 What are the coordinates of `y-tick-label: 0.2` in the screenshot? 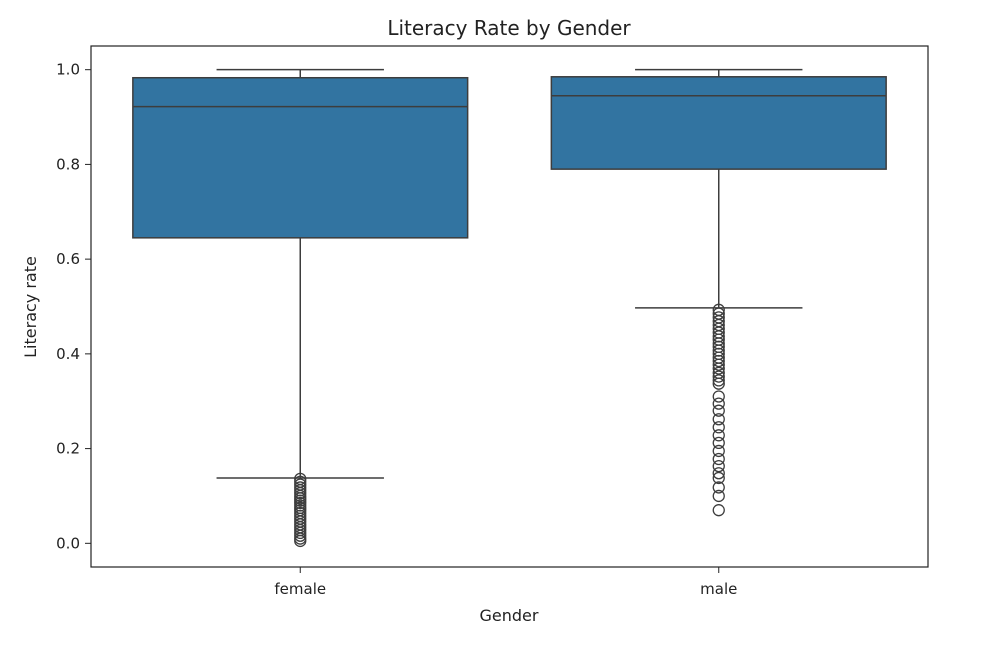 It's located at (68, 449).